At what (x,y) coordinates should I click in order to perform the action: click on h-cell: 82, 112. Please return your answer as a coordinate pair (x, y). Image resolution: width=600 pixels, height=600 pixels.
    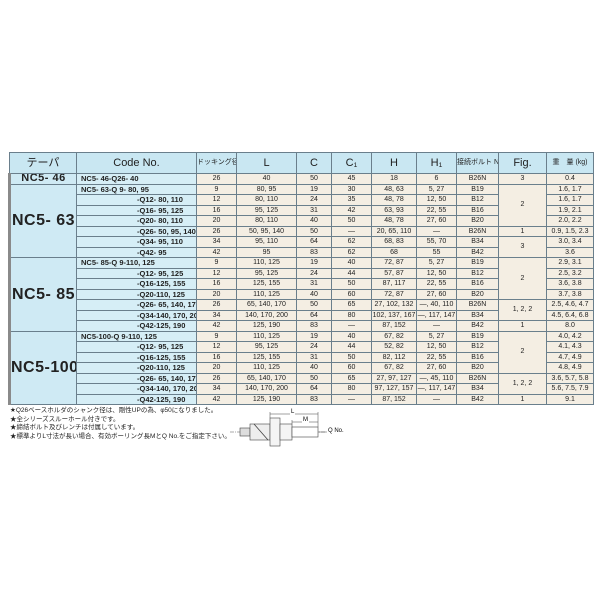
    Looking at the image, I should click on (394, 357).